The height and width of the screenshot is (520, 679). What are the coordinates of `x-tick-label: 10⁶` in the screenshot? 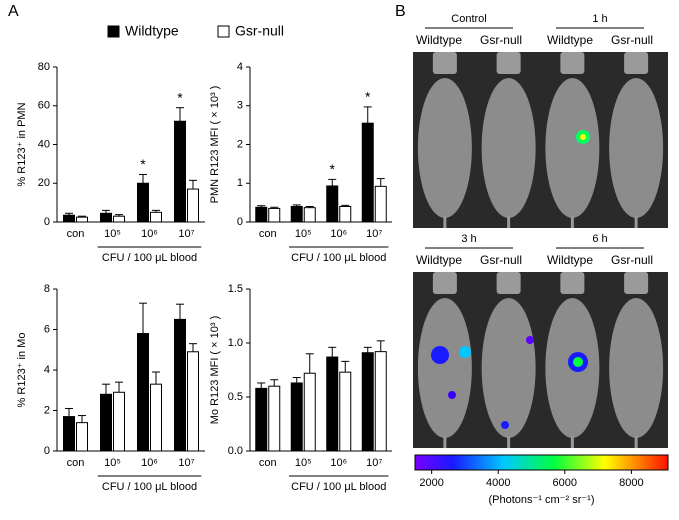 It's located at (149, 234).